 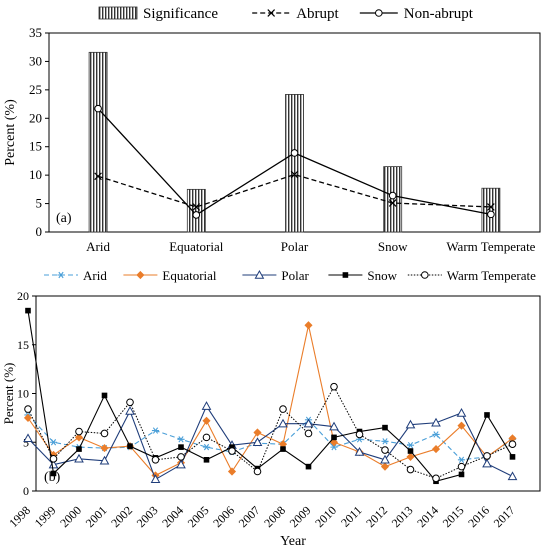 What do you see at coordinates (130, 410) in the screenshot?
I see `point-polar-2002-shape` at bounding box center [130, 410].